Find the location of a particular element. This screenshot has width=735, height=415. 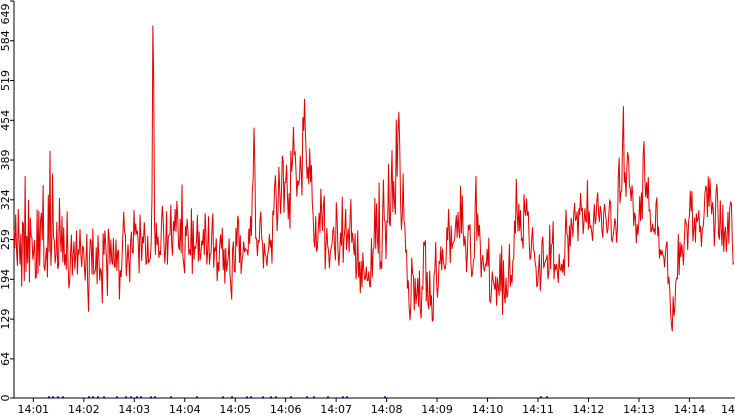

x-tick-label: 14:14 is located at coordinates (690, 409).